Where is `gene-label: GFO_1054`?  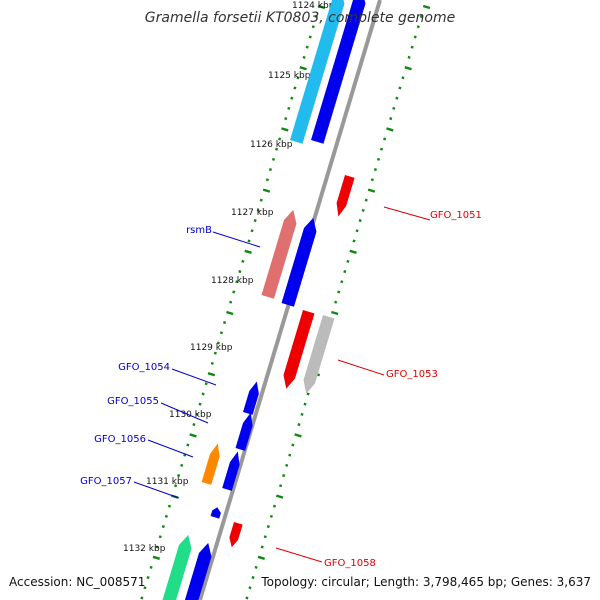 gene-label: GFO_1054 is located at coordinates (144, 367).